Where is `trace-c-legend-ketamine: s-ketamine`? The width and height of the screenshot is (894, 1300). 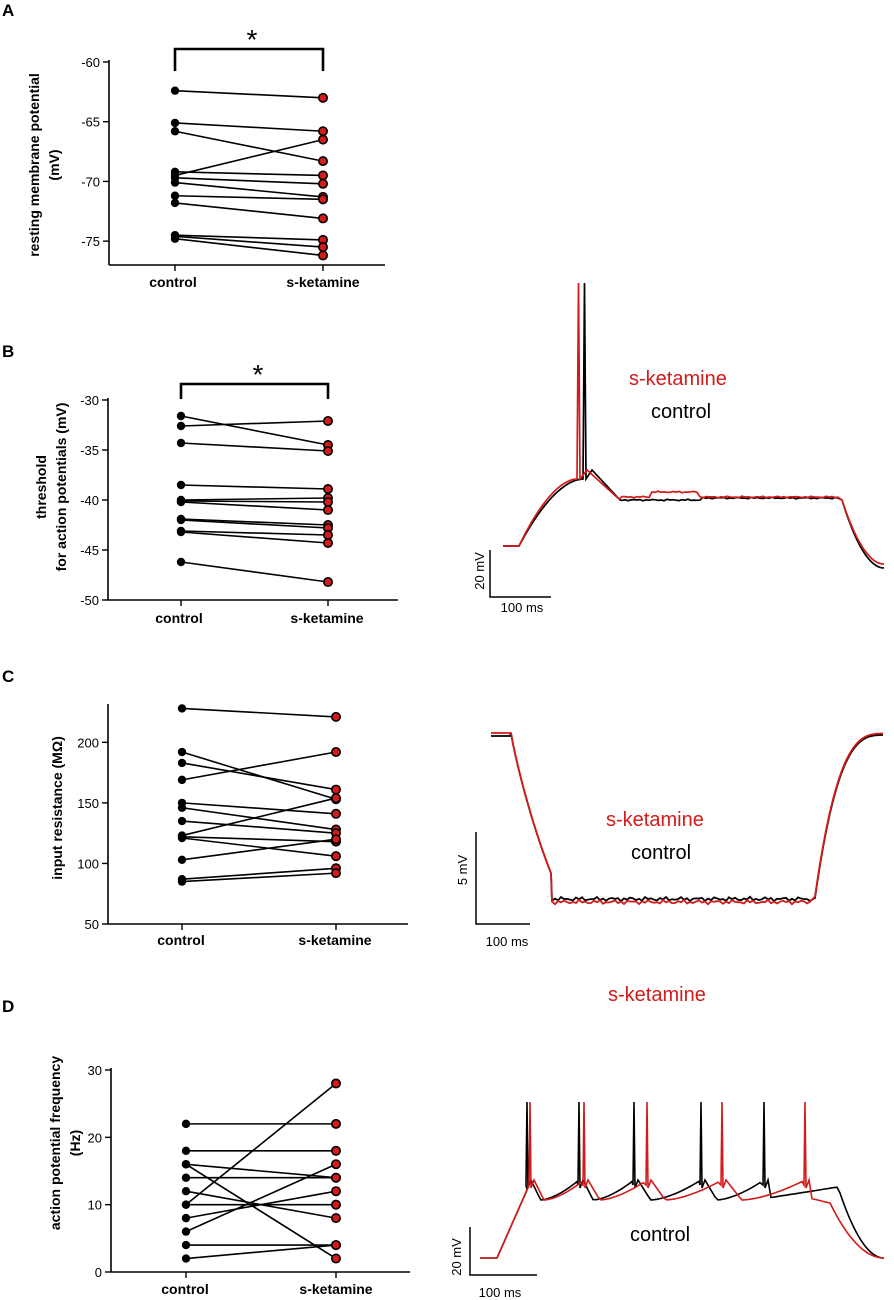
trace-c-legend-ketamine: s-ketamine is located at coordinates (655, 820).